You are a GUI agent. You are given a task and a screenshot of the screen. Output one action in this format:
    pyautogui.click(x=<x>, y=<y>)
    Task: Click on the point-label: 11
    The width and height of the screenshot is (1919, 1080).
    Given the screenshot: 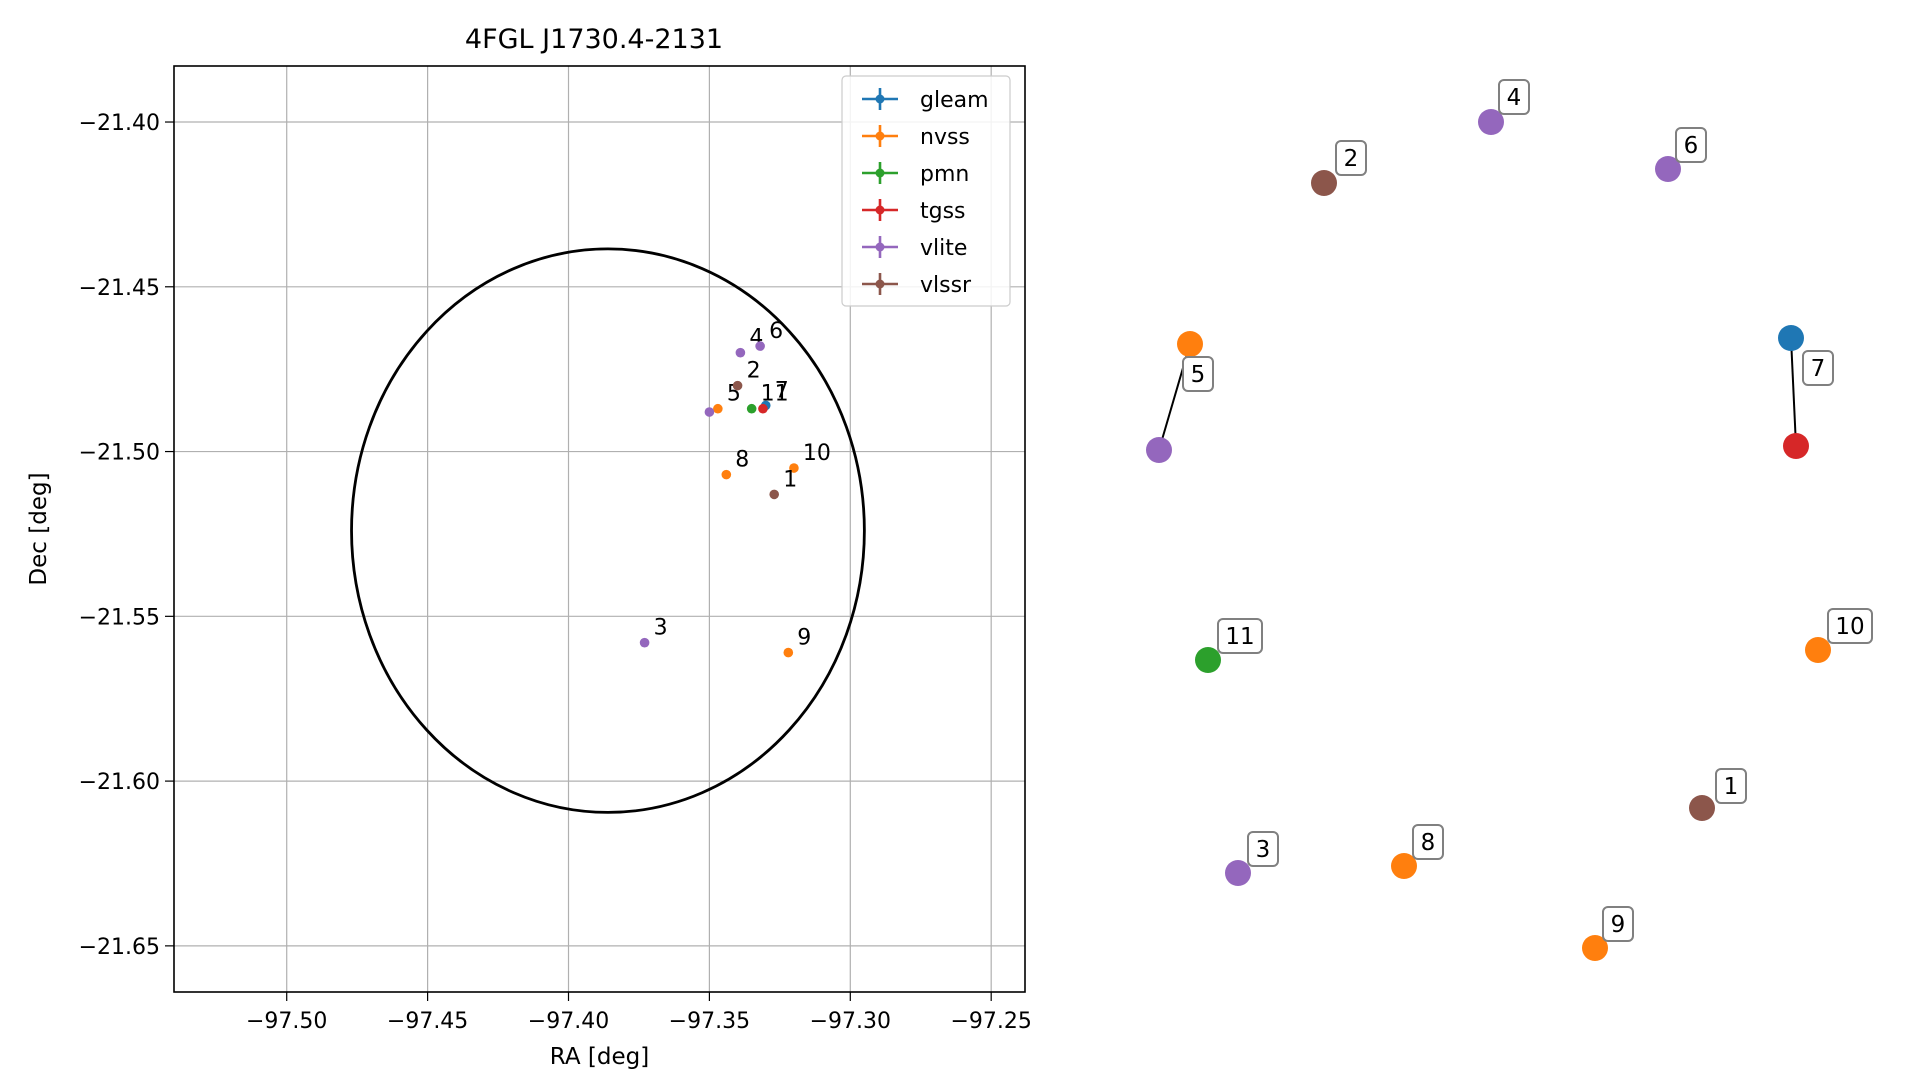 What is the action you would take?
    pyautogui.click(x=775, y=394)
    